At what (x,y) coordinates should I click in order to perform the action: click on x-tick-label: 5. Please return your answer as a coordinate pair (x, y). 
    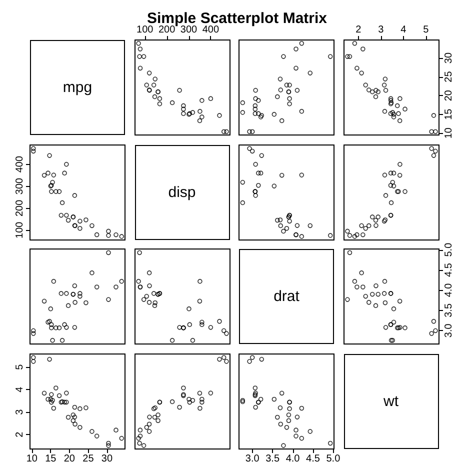
    Looking at the image, I should click on (425, 30).